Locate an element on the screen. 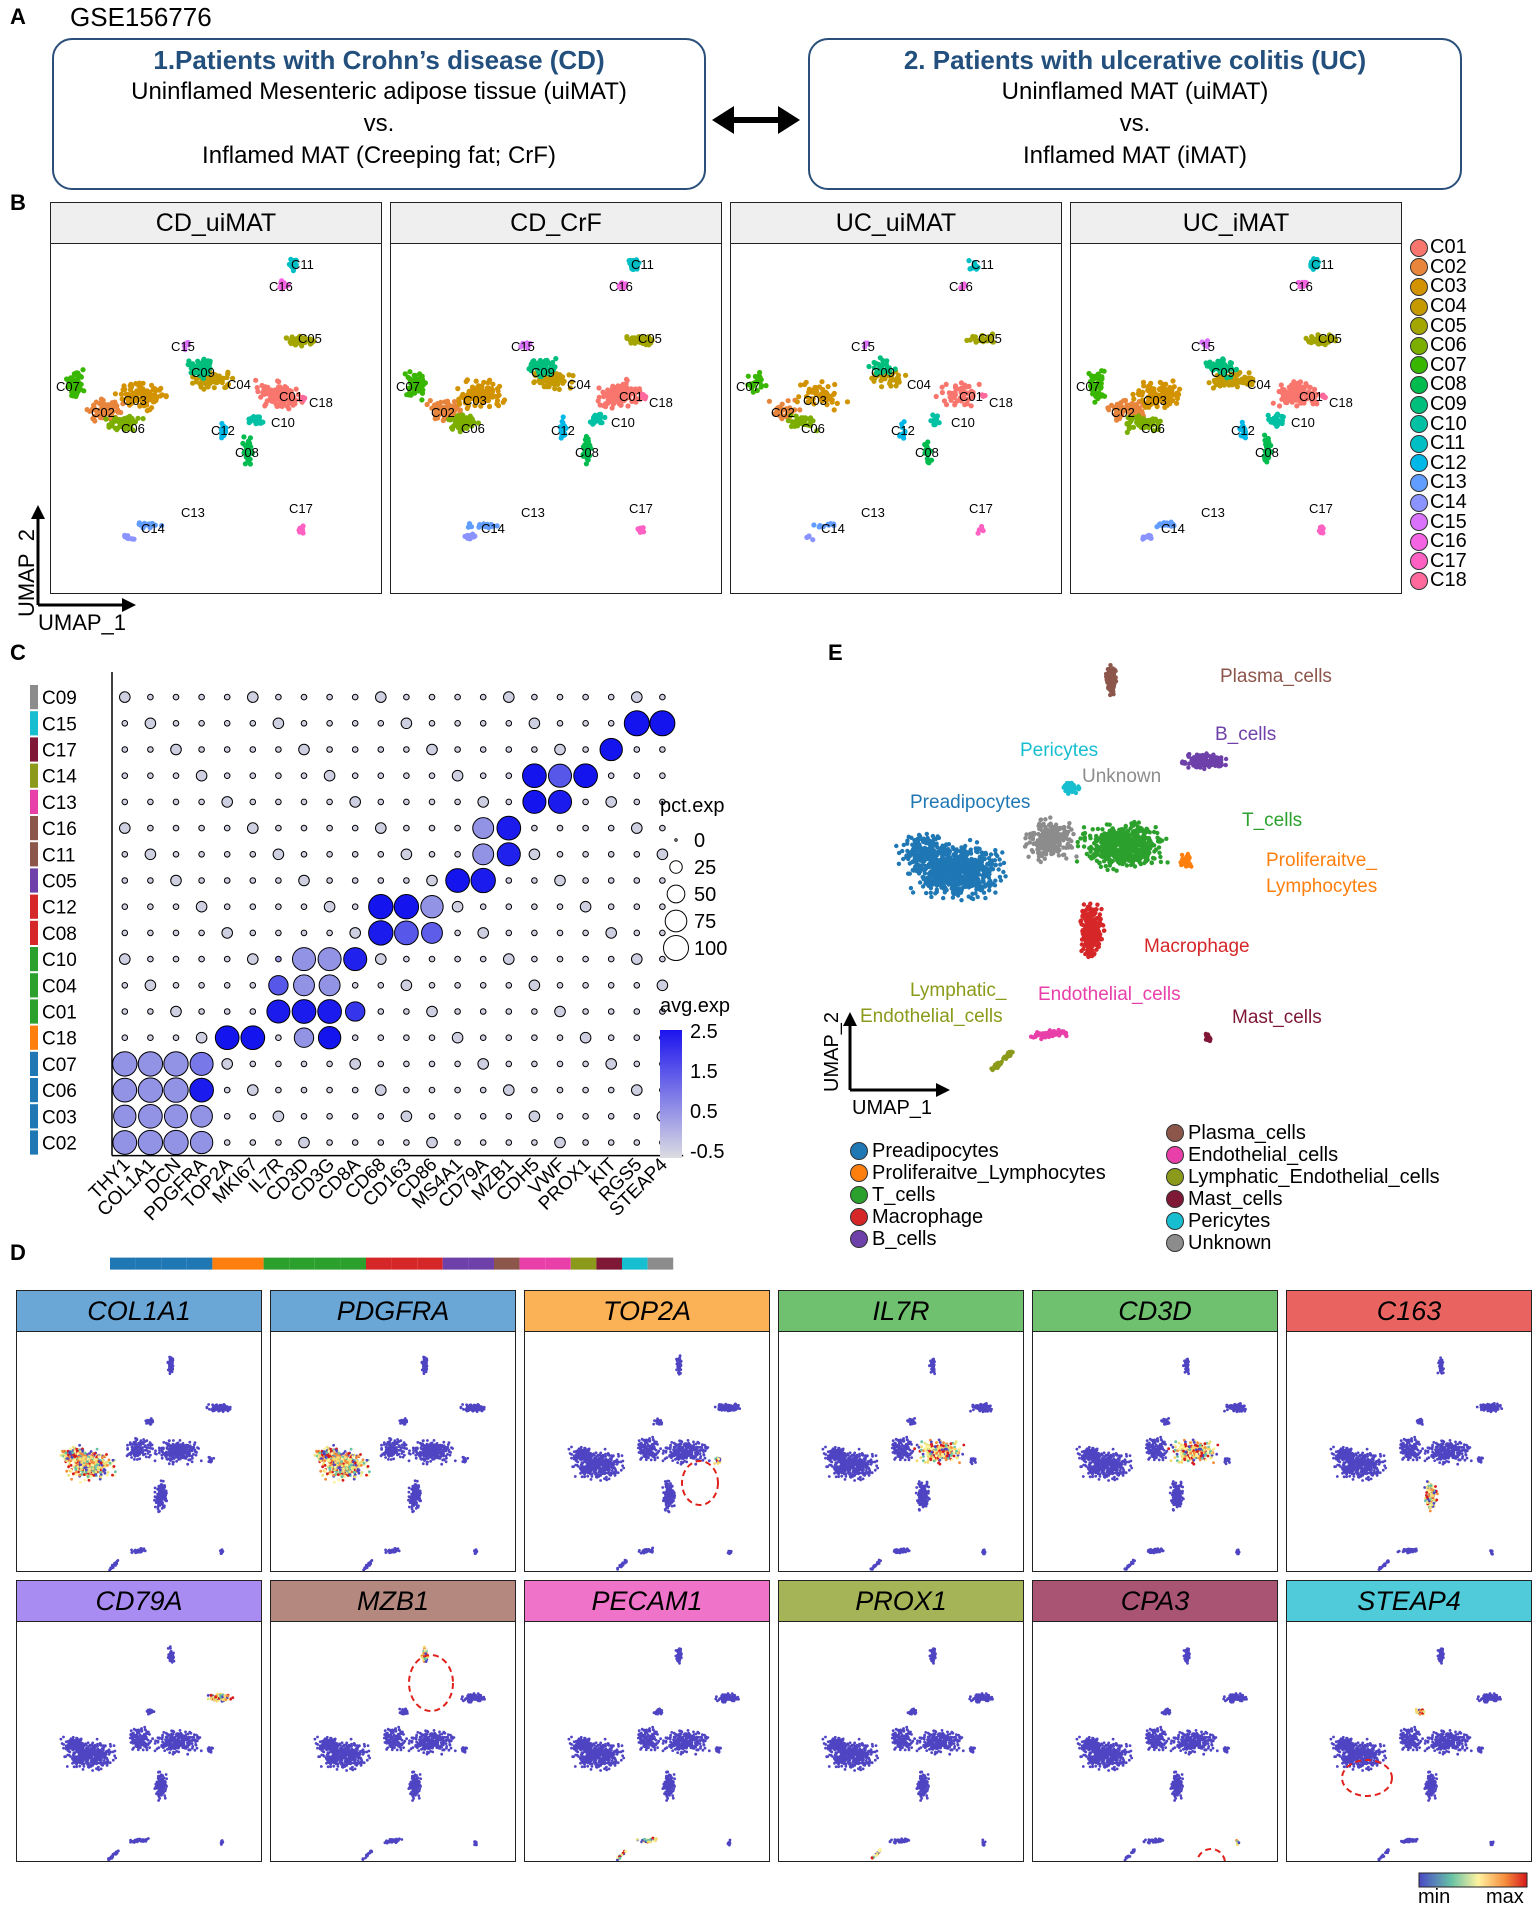 This screenshot has width=1535, height=1910. cluster-label: C08 is located at coordinates (927, 452).